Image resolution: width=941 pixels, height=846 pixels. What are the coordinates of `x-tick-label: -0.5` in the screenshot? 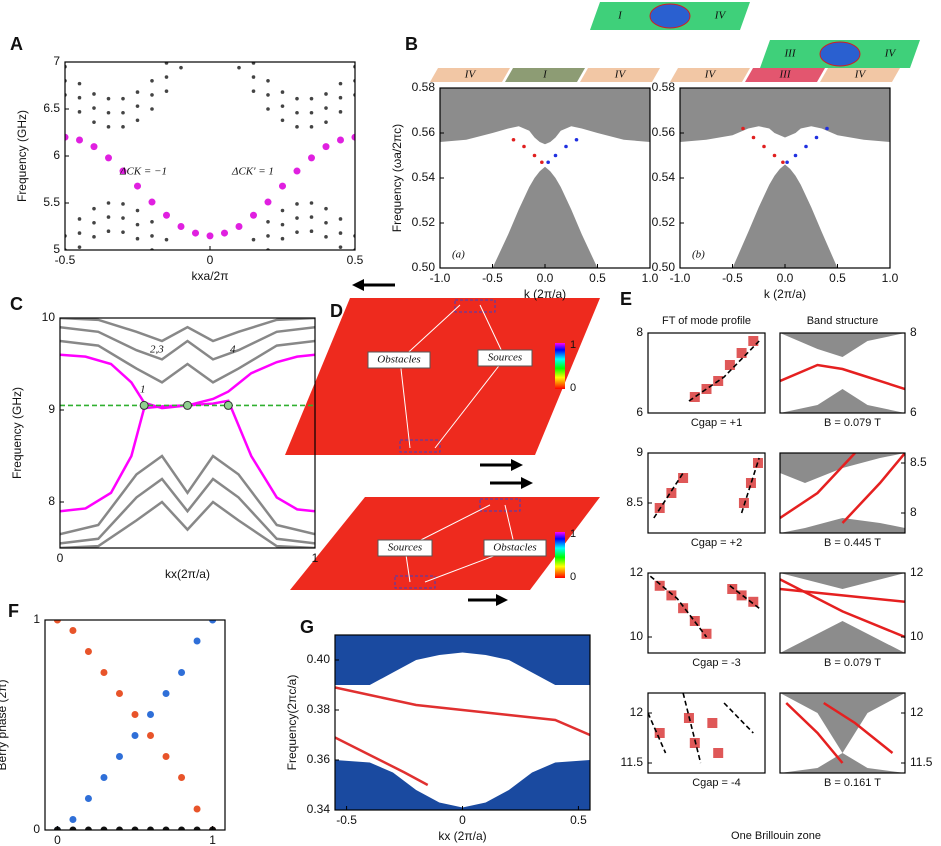 It's located at (492, 278).